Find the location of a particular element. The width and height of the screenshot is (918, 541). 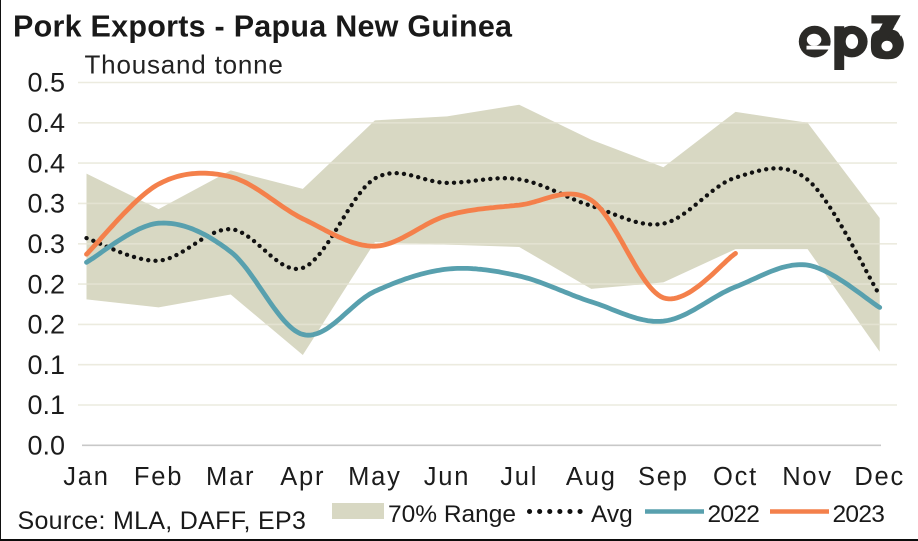

svg-text: 2023 is located at coordinates (859, 514).